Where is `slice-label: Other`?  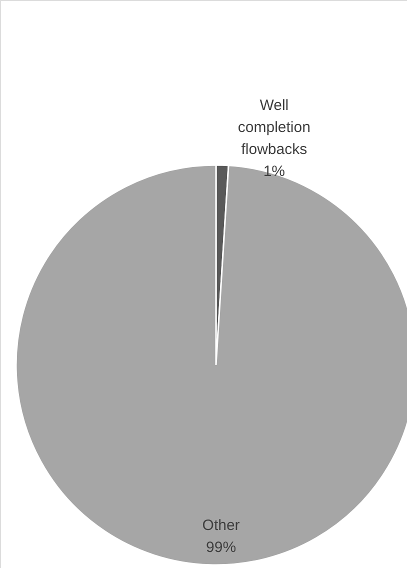
slice-label: Other is located at coordinates (221, 525).